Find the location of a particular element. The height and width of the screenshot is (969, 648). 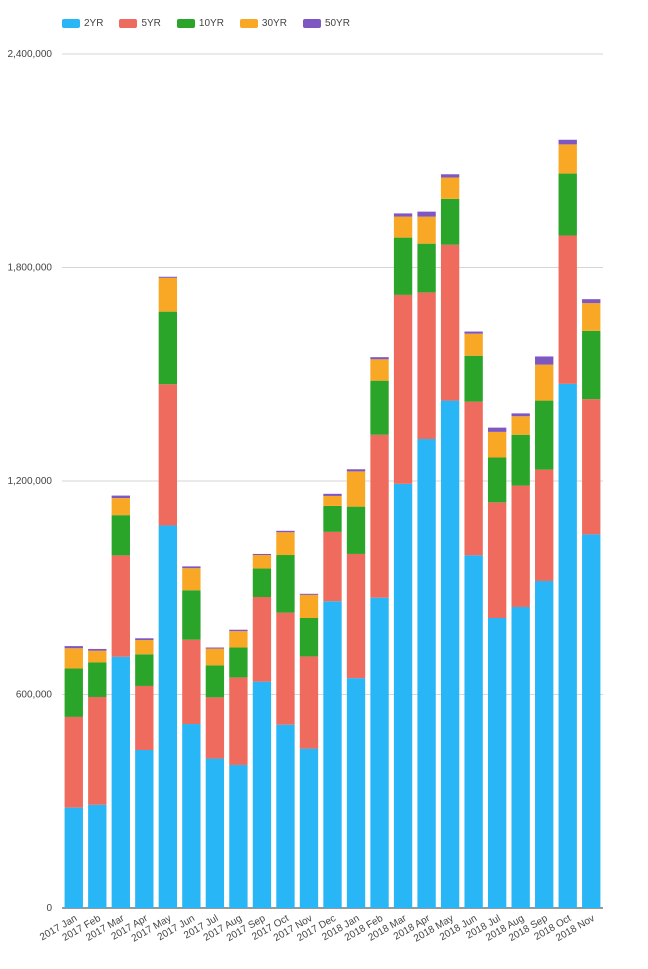

legend-item-30yr: 30YR is located at coordinates (263, 23).